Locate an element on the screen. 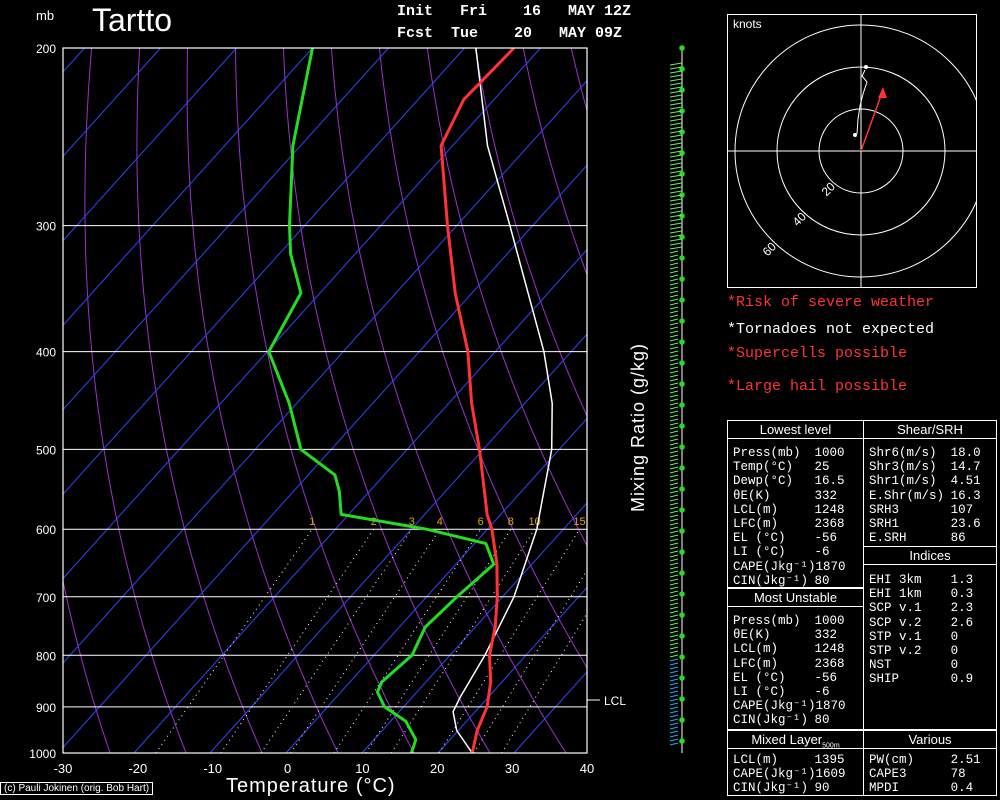 This screenshot has height=800, width=1000. most-unstable-label: LFC(m) is located at coordinates (756, 663).